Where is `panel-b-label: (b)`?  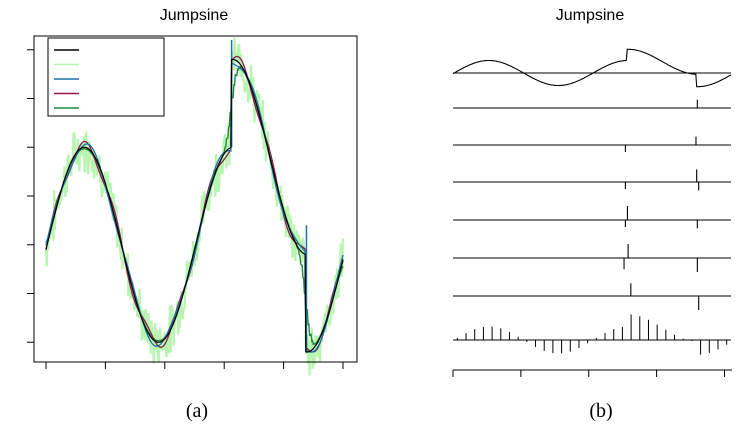 panel-b-label: (b) is located at coordinates (600, 411).